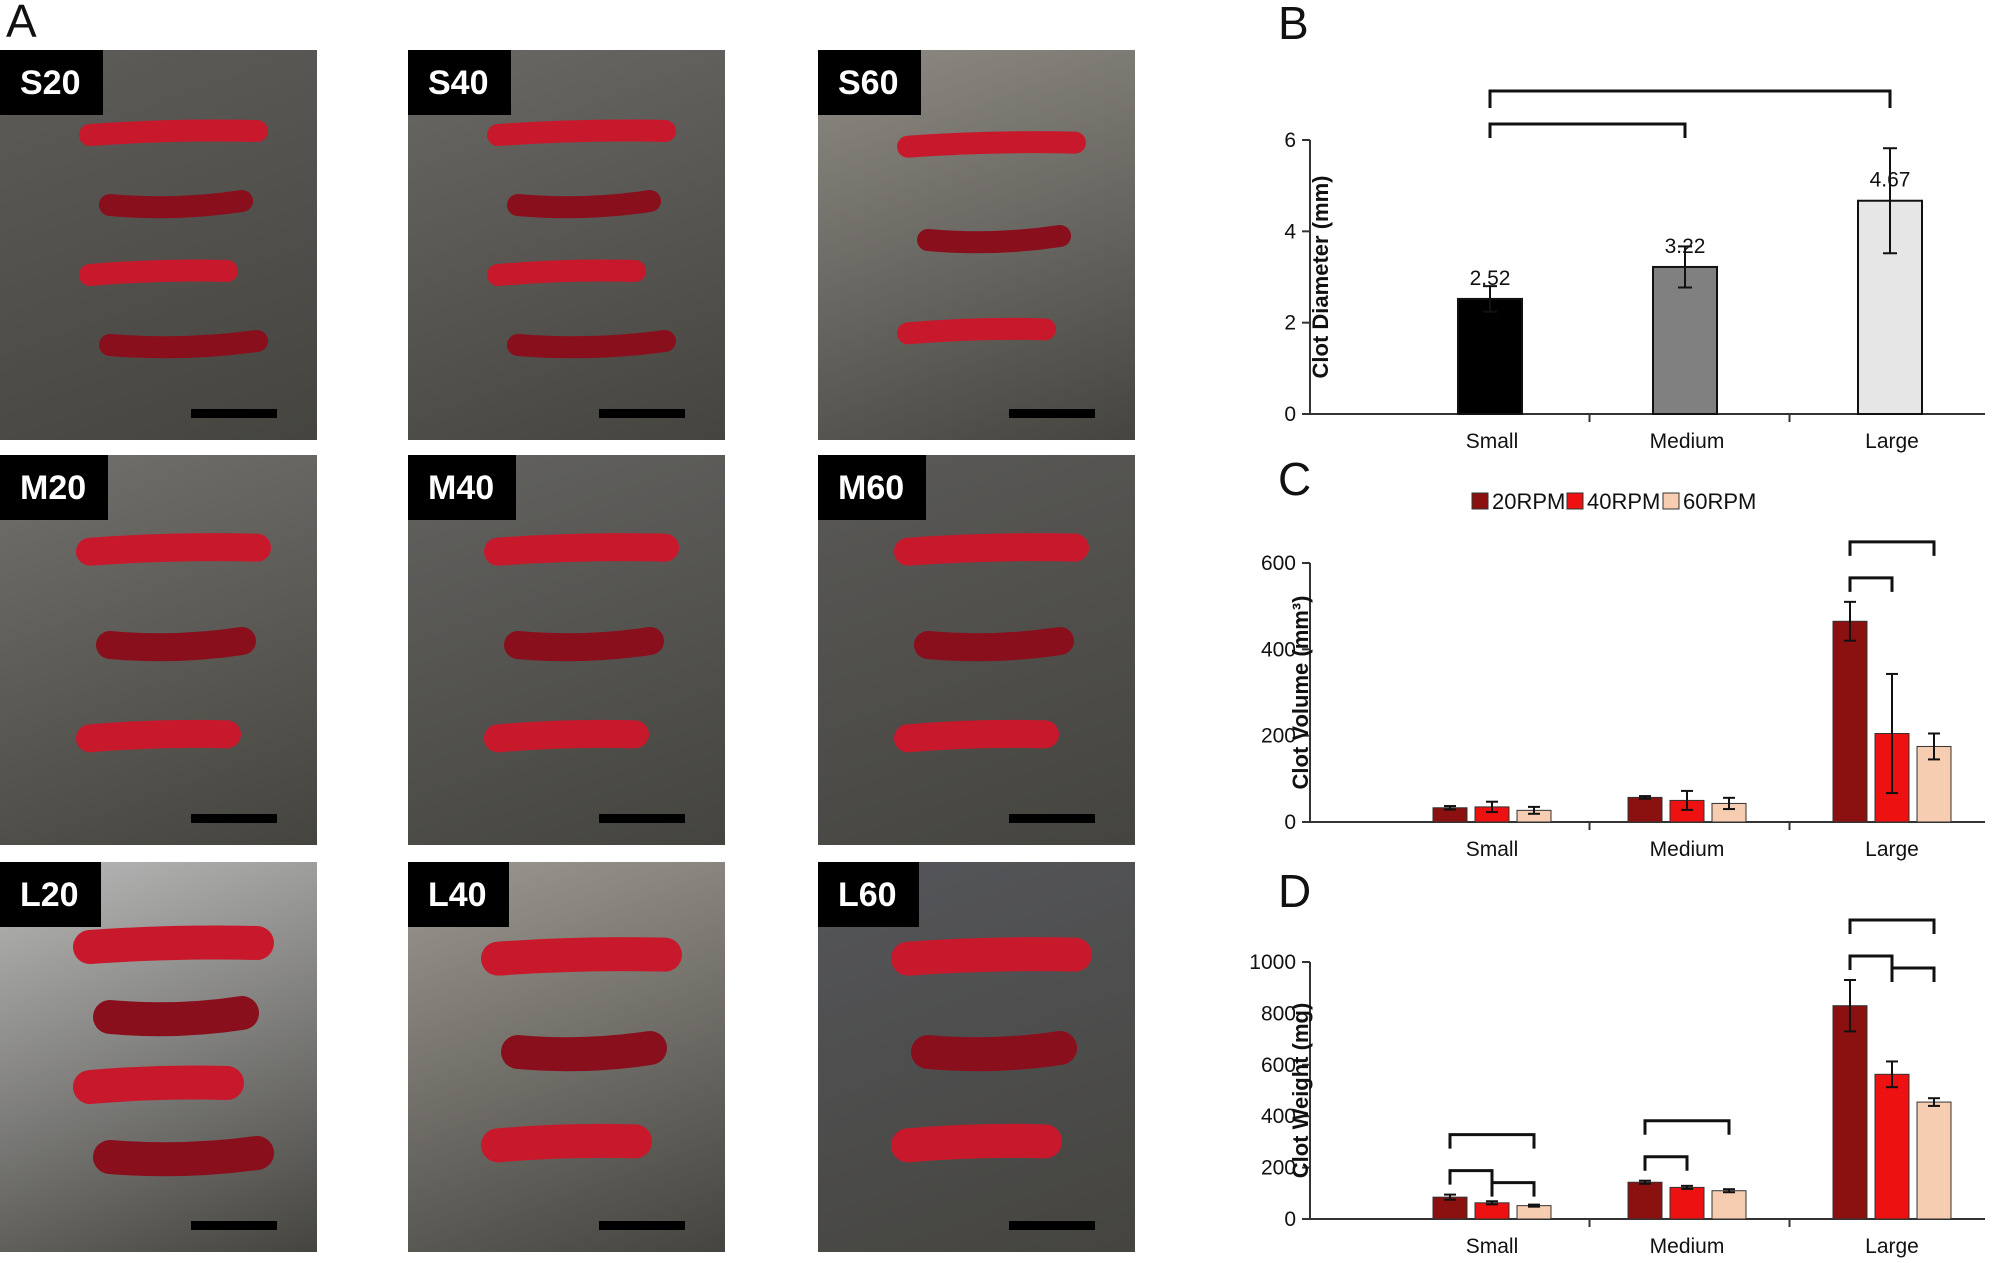  I want to click on y-axis-label: Clot Weight (mg), so click(1300, 1091).